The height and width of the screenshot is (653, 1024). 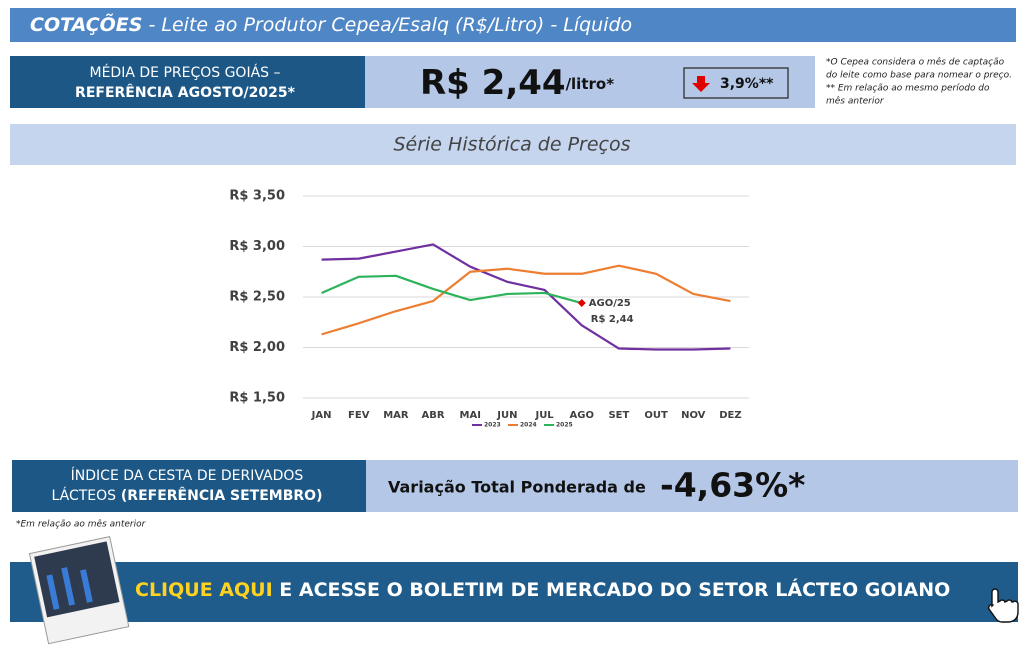 What do you see at coordinates (433, 415) in the screenshot?
I see `x-tick-label: ABR` at bounding box center [433, 415].